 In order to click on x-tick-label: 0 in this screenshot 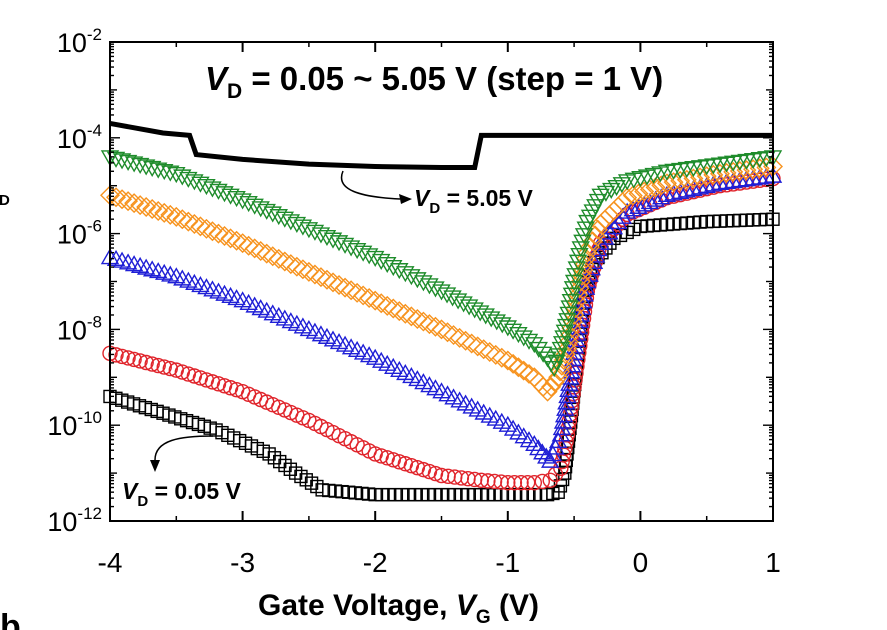, I will do `click(641, 562)`.